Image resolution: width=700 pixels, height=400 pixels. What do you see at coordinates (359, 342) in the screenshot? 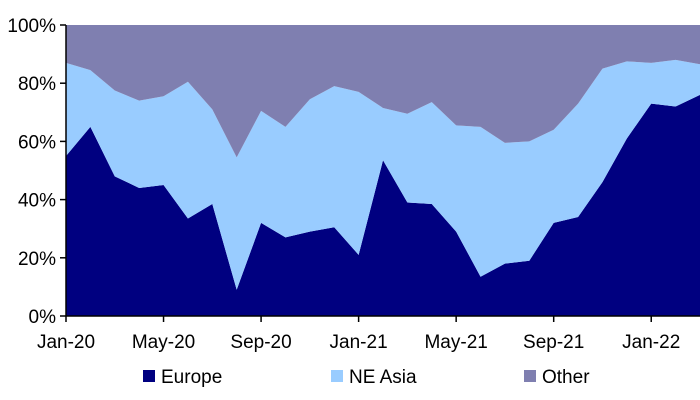
I see `x-tick-label: Jan-21` at bounding box center [359, 342].